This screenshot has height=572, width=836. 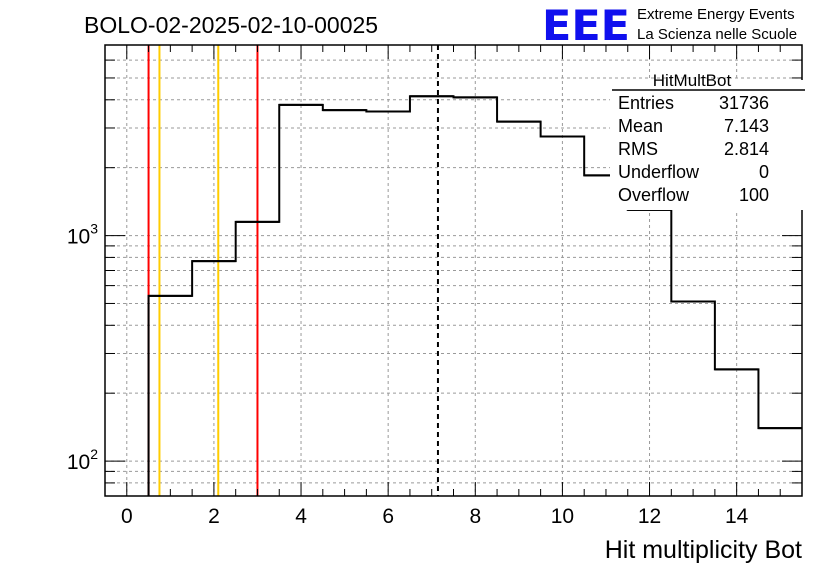 What do you see at coordinates (764, 172) in the screenshot?
I see `stats-row-value: 0` at bounding box center [764, 172].